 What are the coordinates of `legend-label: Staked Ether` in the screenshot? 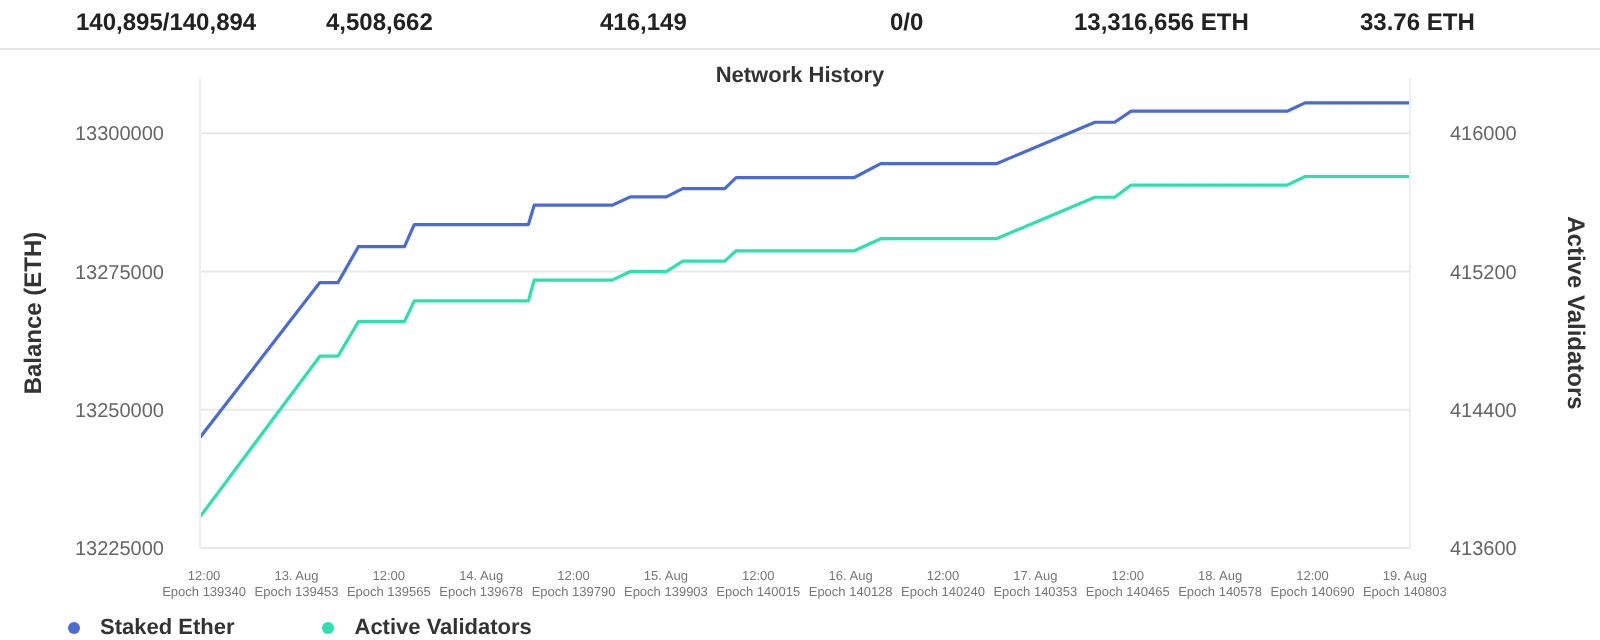 It's located at (167, 628).